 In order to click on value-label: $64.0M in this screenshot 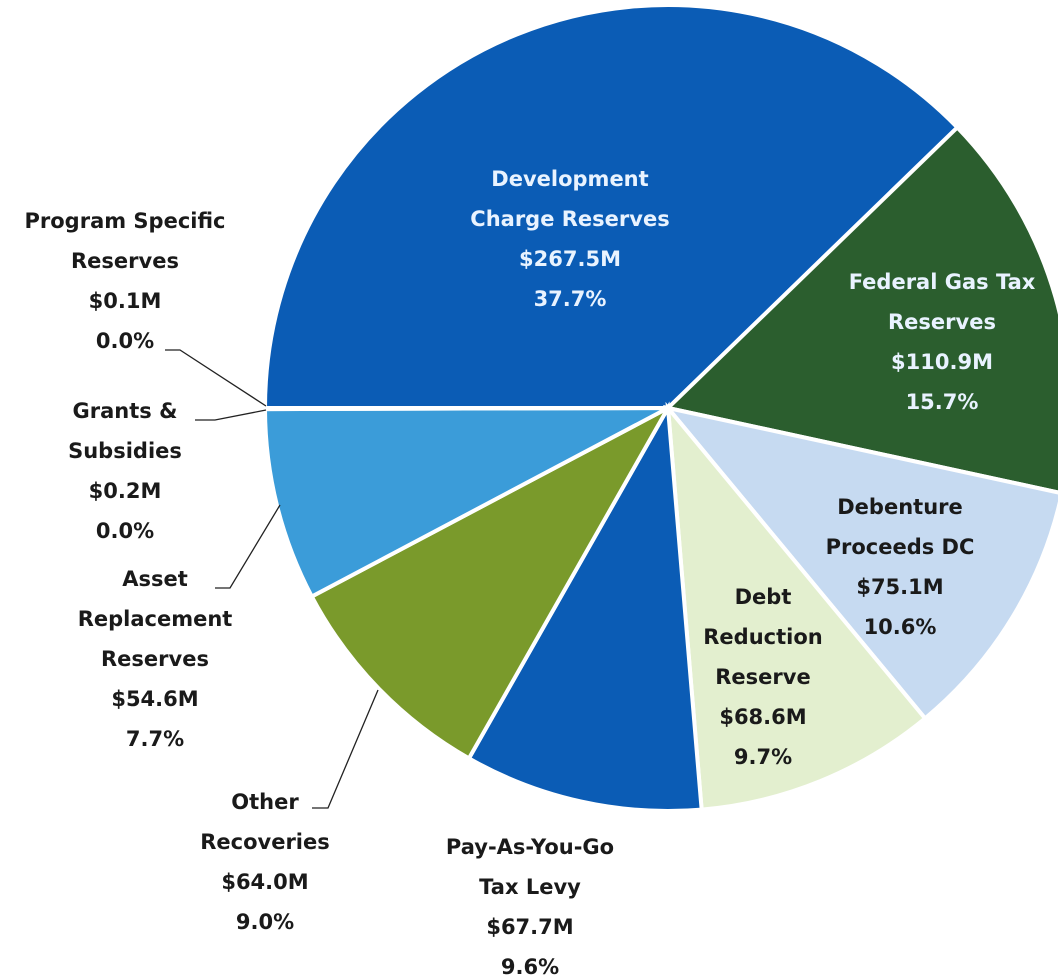, I will do `click(264, 882)`.